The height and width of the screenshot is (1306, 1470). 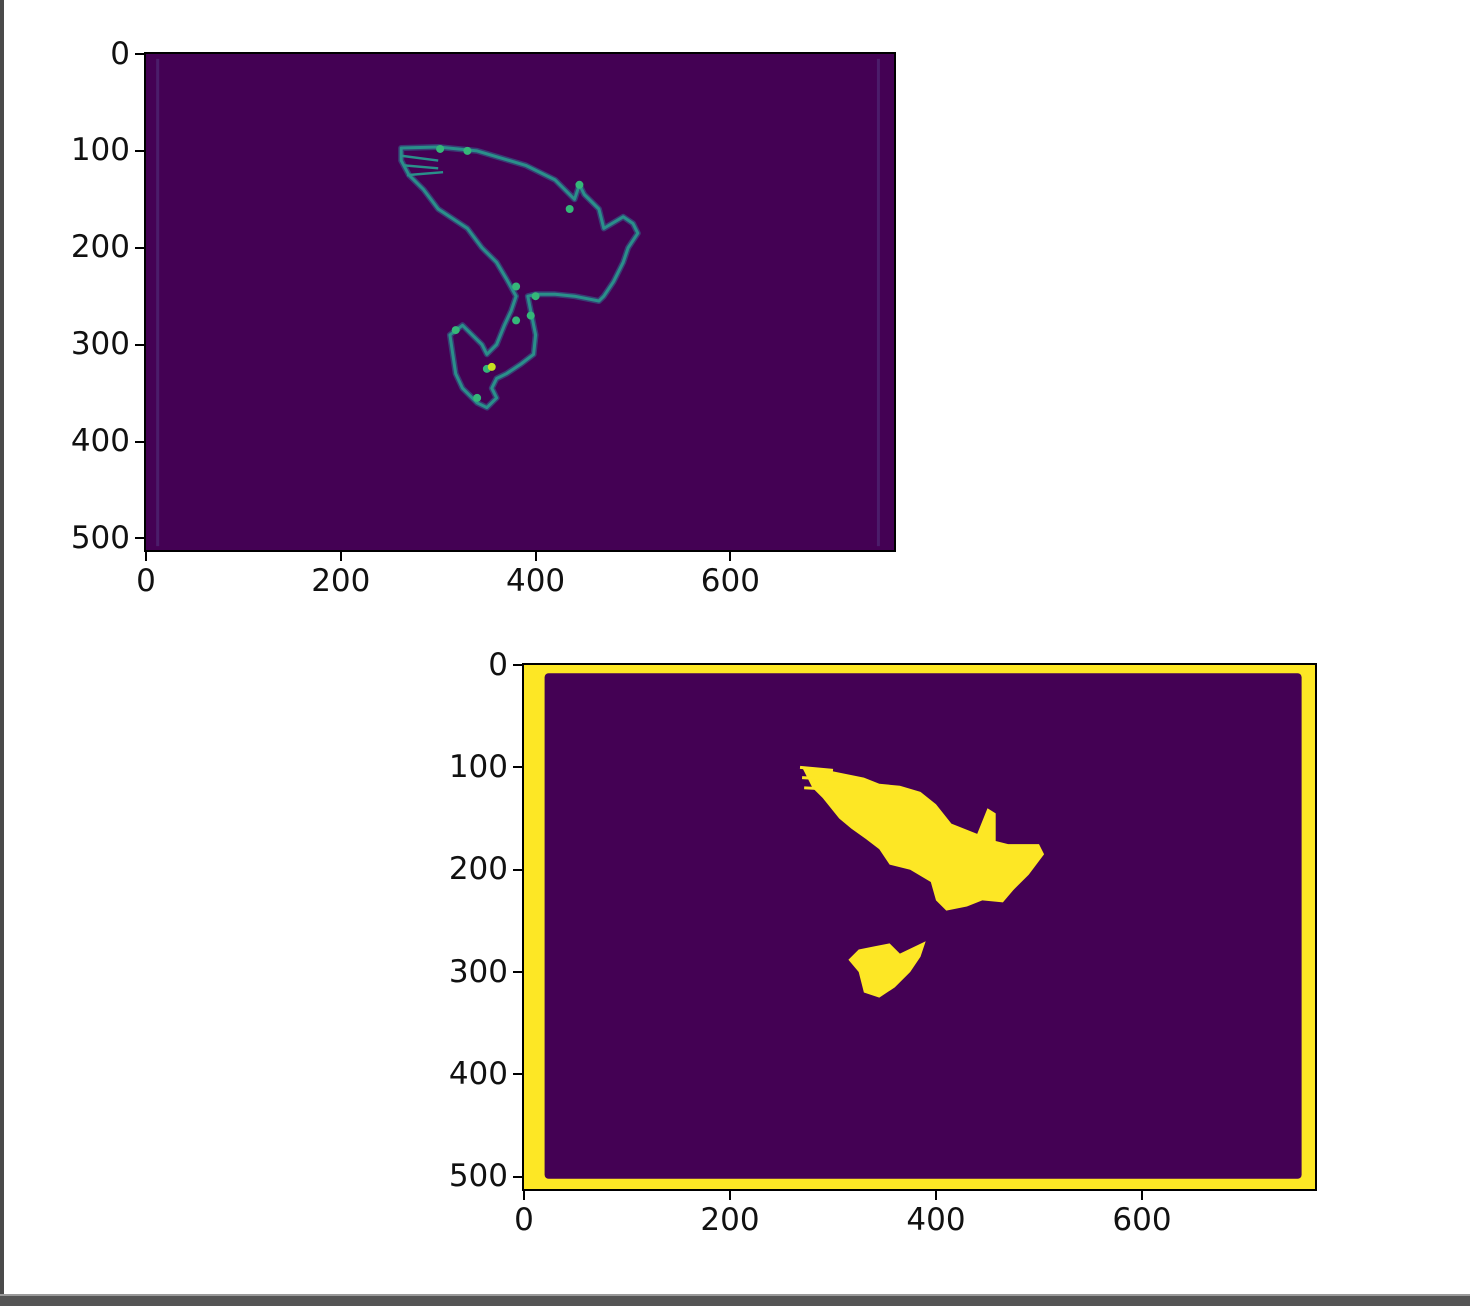 What do you see at coordinates (2, 653) in the screenshot?
I see `left-window-edge` at bounding box center [2, 653].